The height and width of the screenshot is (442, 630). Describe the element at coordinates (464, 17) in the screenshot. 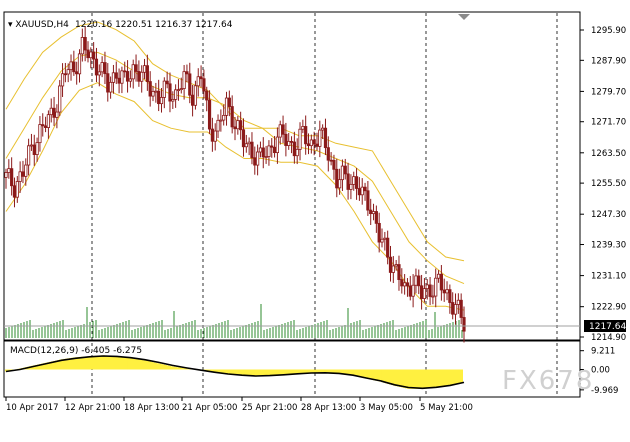

I see `shift-marker-icon` at that location.